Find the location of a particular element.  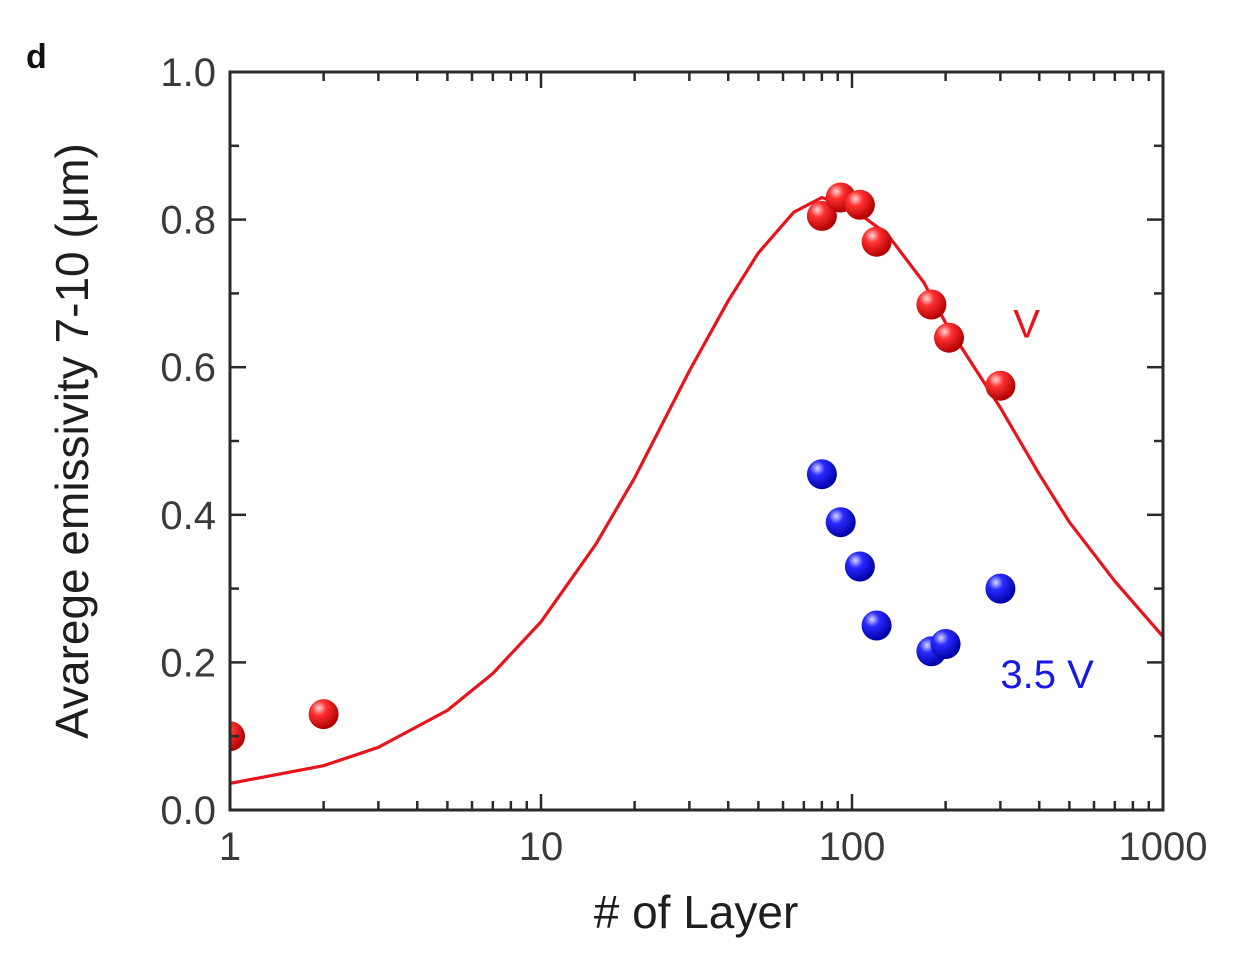

series-annotation: 3.5 V is located at coordinates (1047, 675).